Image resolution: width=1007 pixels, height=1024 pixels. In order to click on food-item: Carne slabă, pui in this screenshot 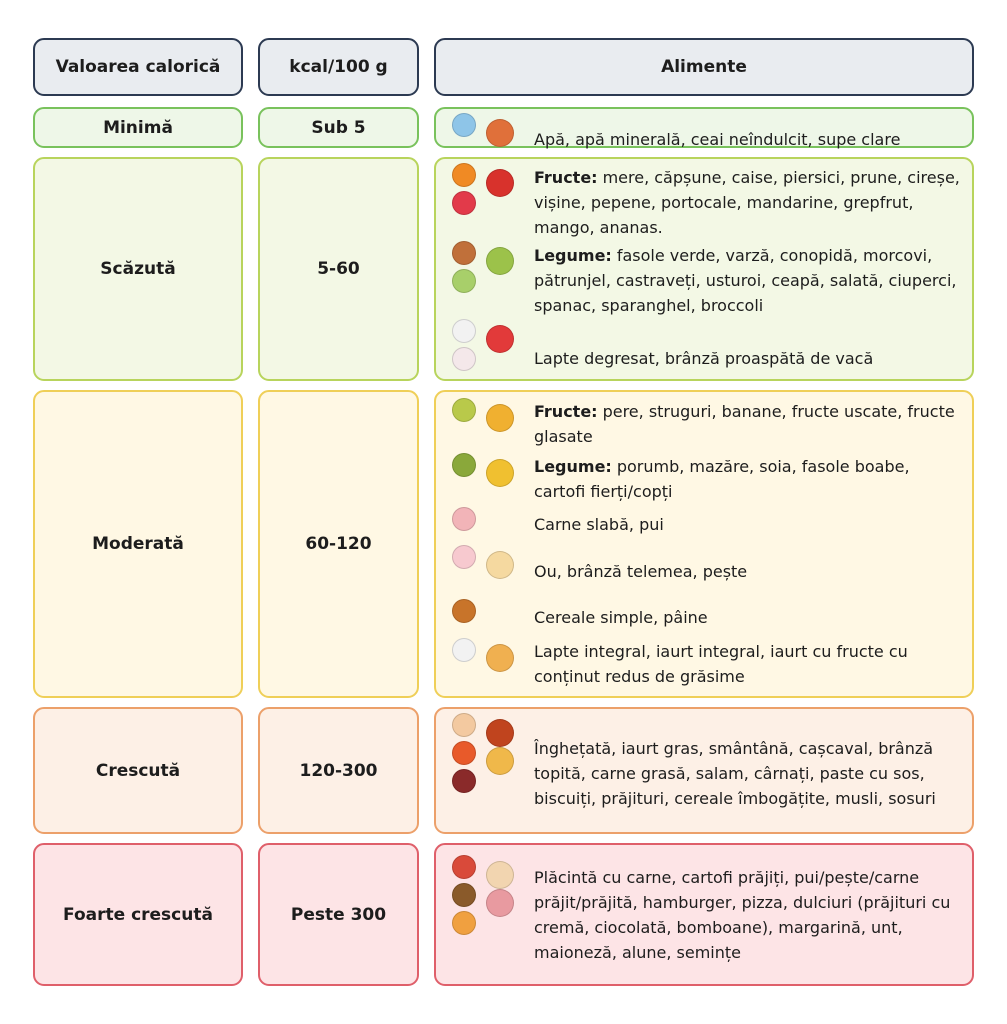, I will do `click(703, 524)`.